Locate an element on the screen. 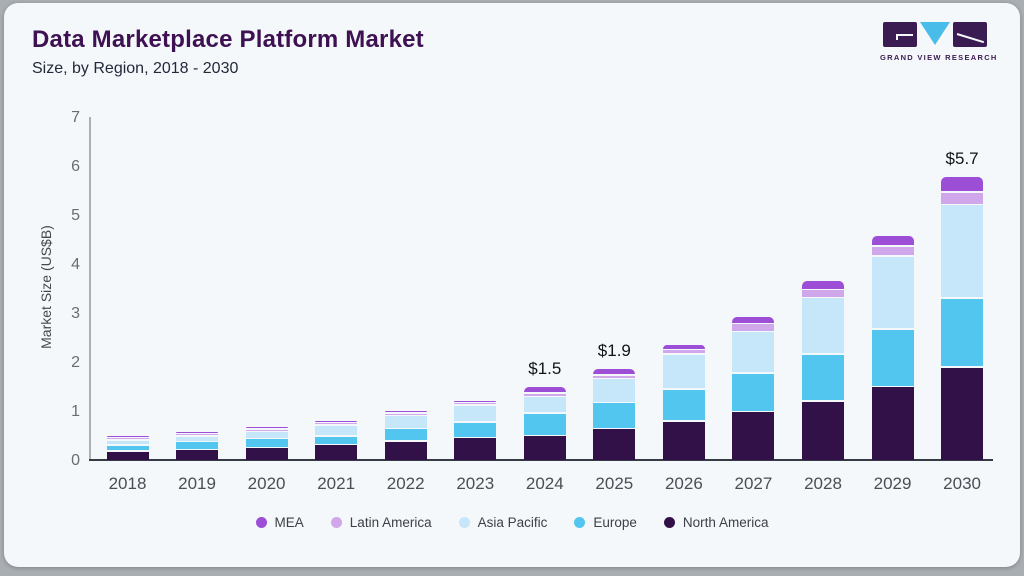 The width and height of the screenshot is (1024, 576). y-axis-tick-label: 1 is located at coordinates (75, 411).